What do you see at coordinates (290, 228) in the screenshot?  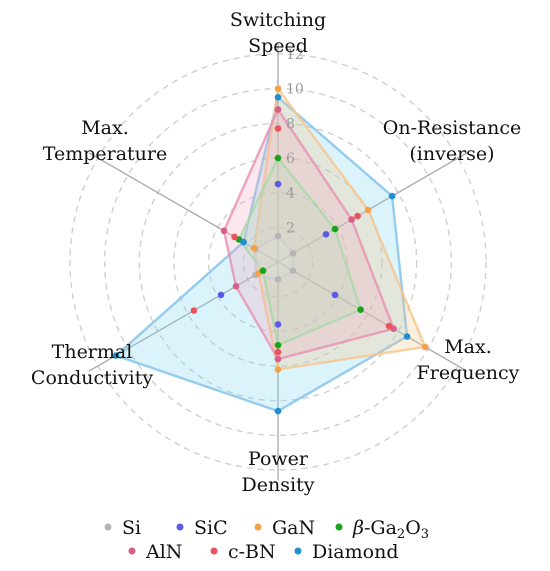 I see `radial-tick-label: 2` at bounding box center [290, 228].